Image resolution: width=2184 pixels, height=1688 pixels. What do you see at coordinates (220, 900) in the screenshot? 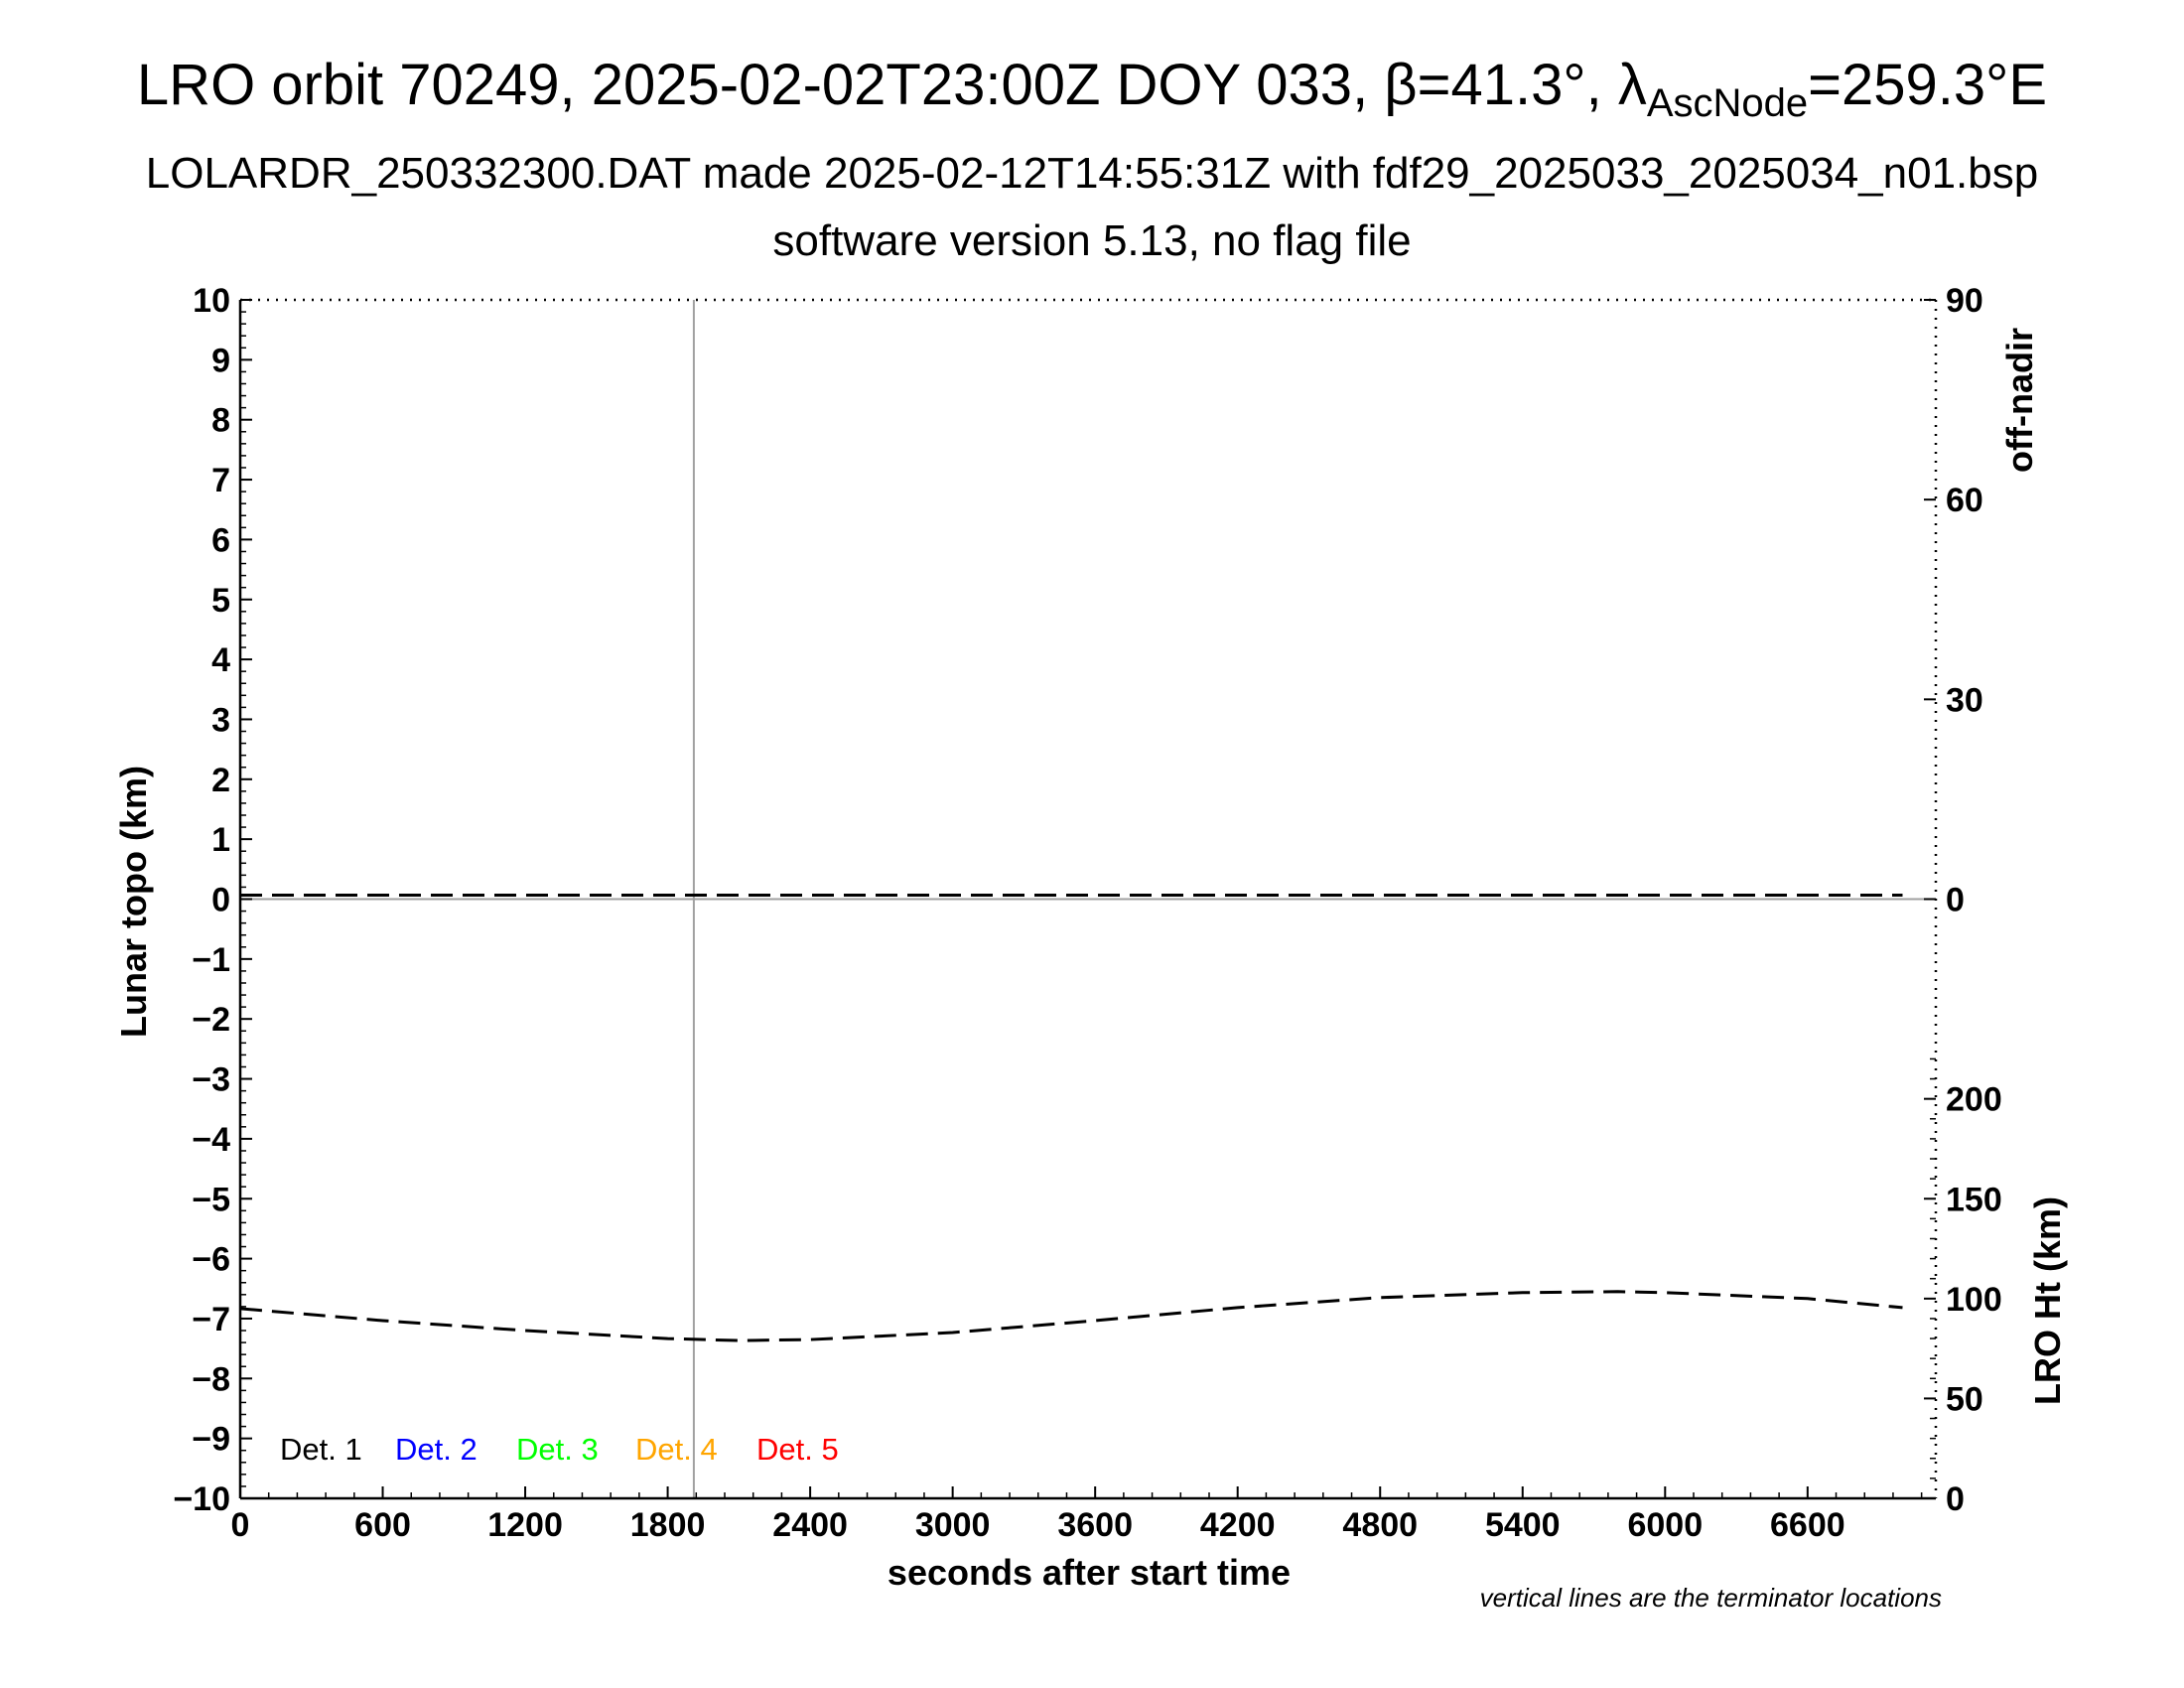
I see `y-tick-label: 0` at bounding box center [220, 900].